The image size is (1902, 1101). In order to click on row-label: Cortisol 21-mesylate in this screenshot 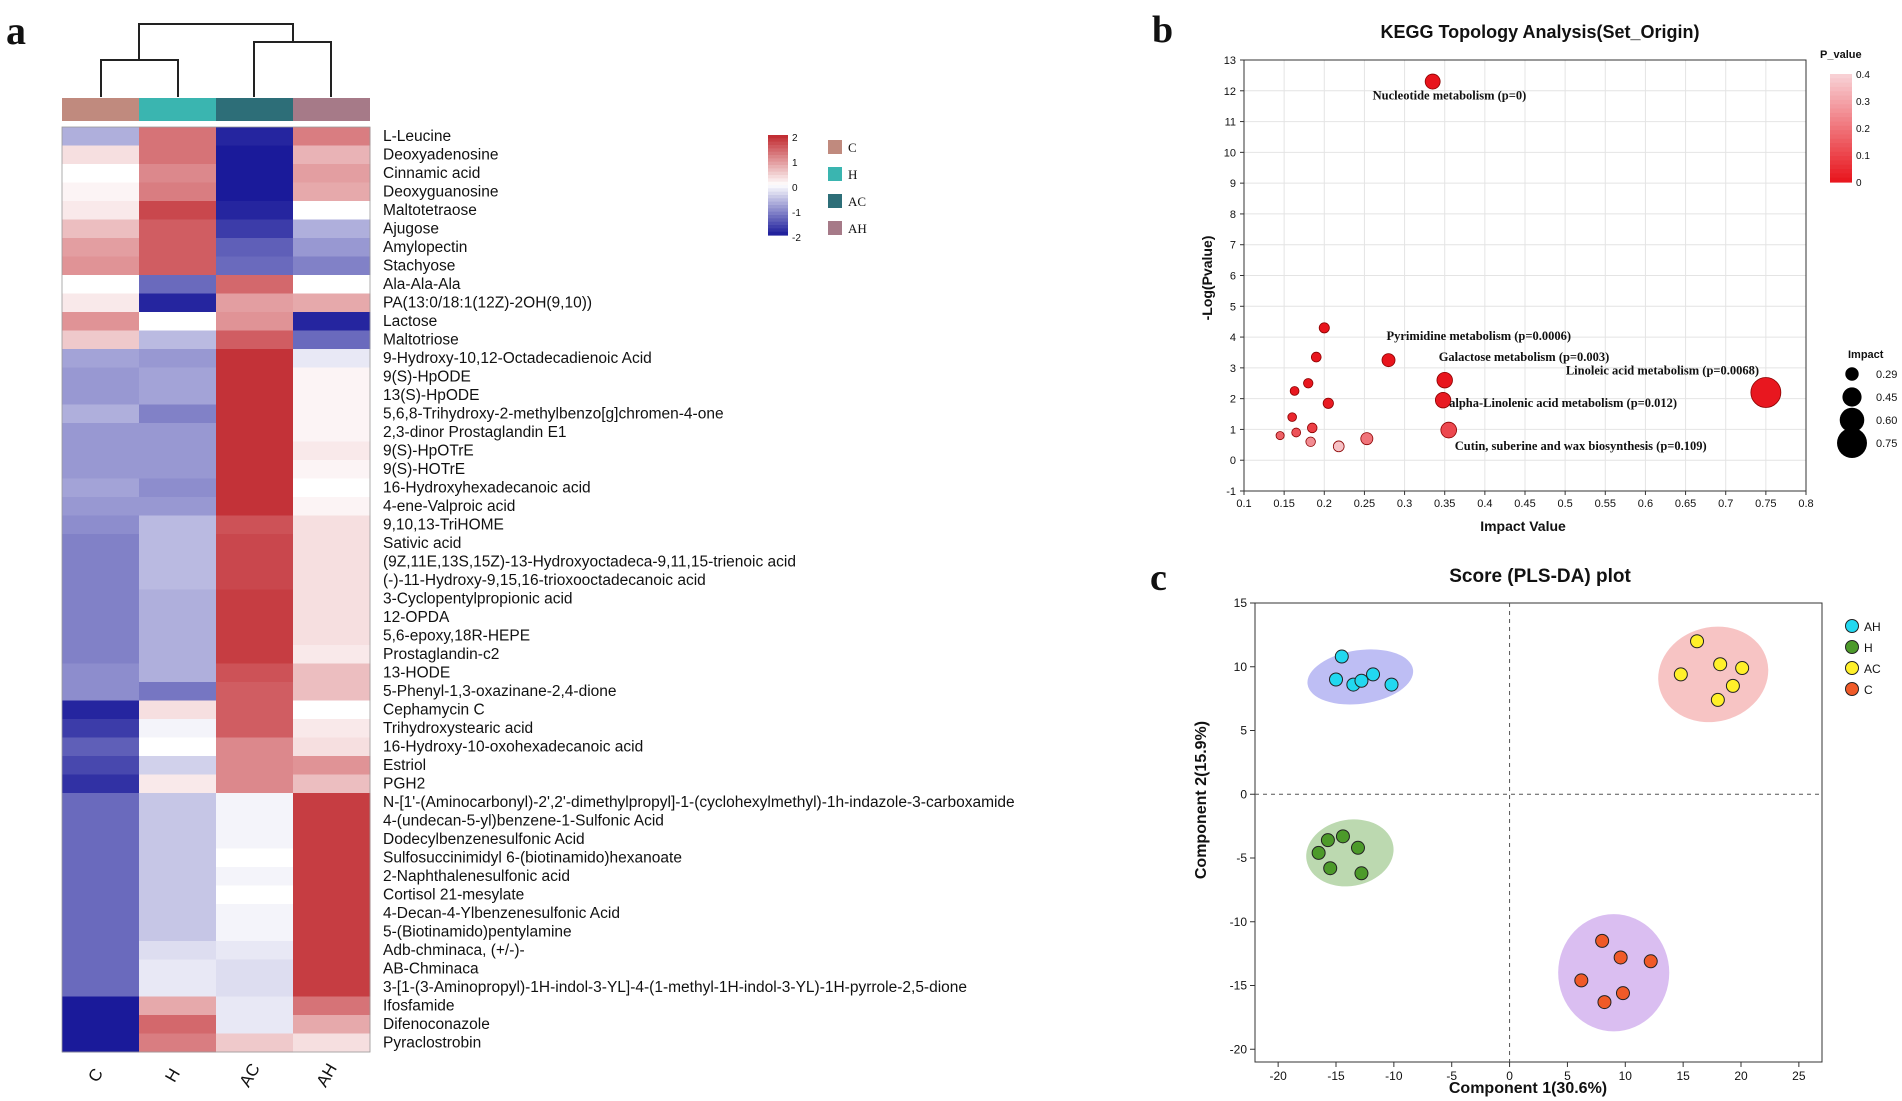, I will do `click(453, 895)`.